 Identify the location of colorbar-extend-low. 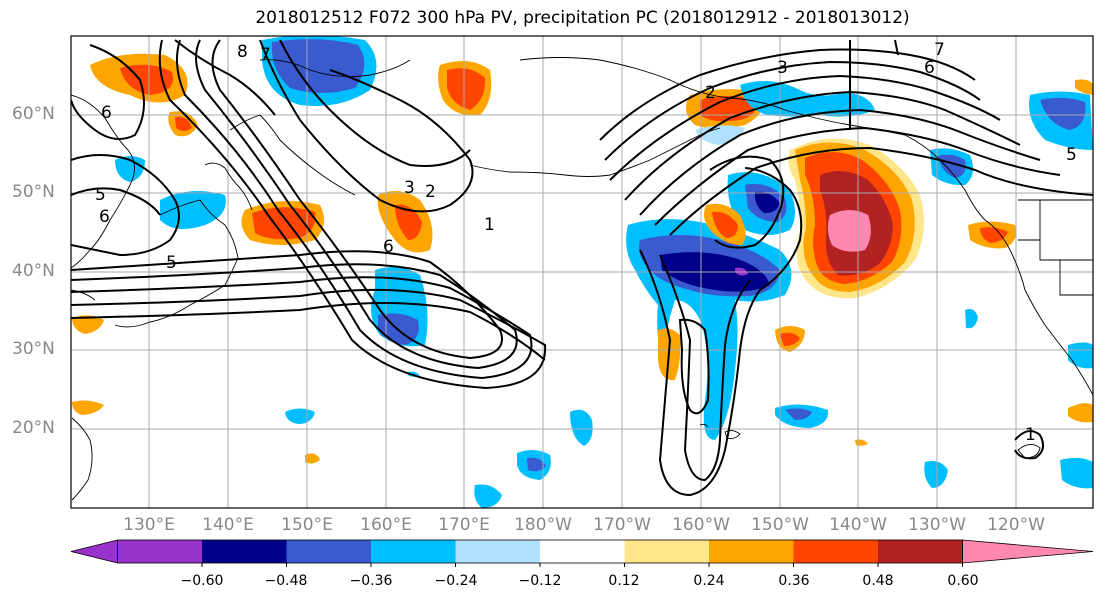
(94, 551).